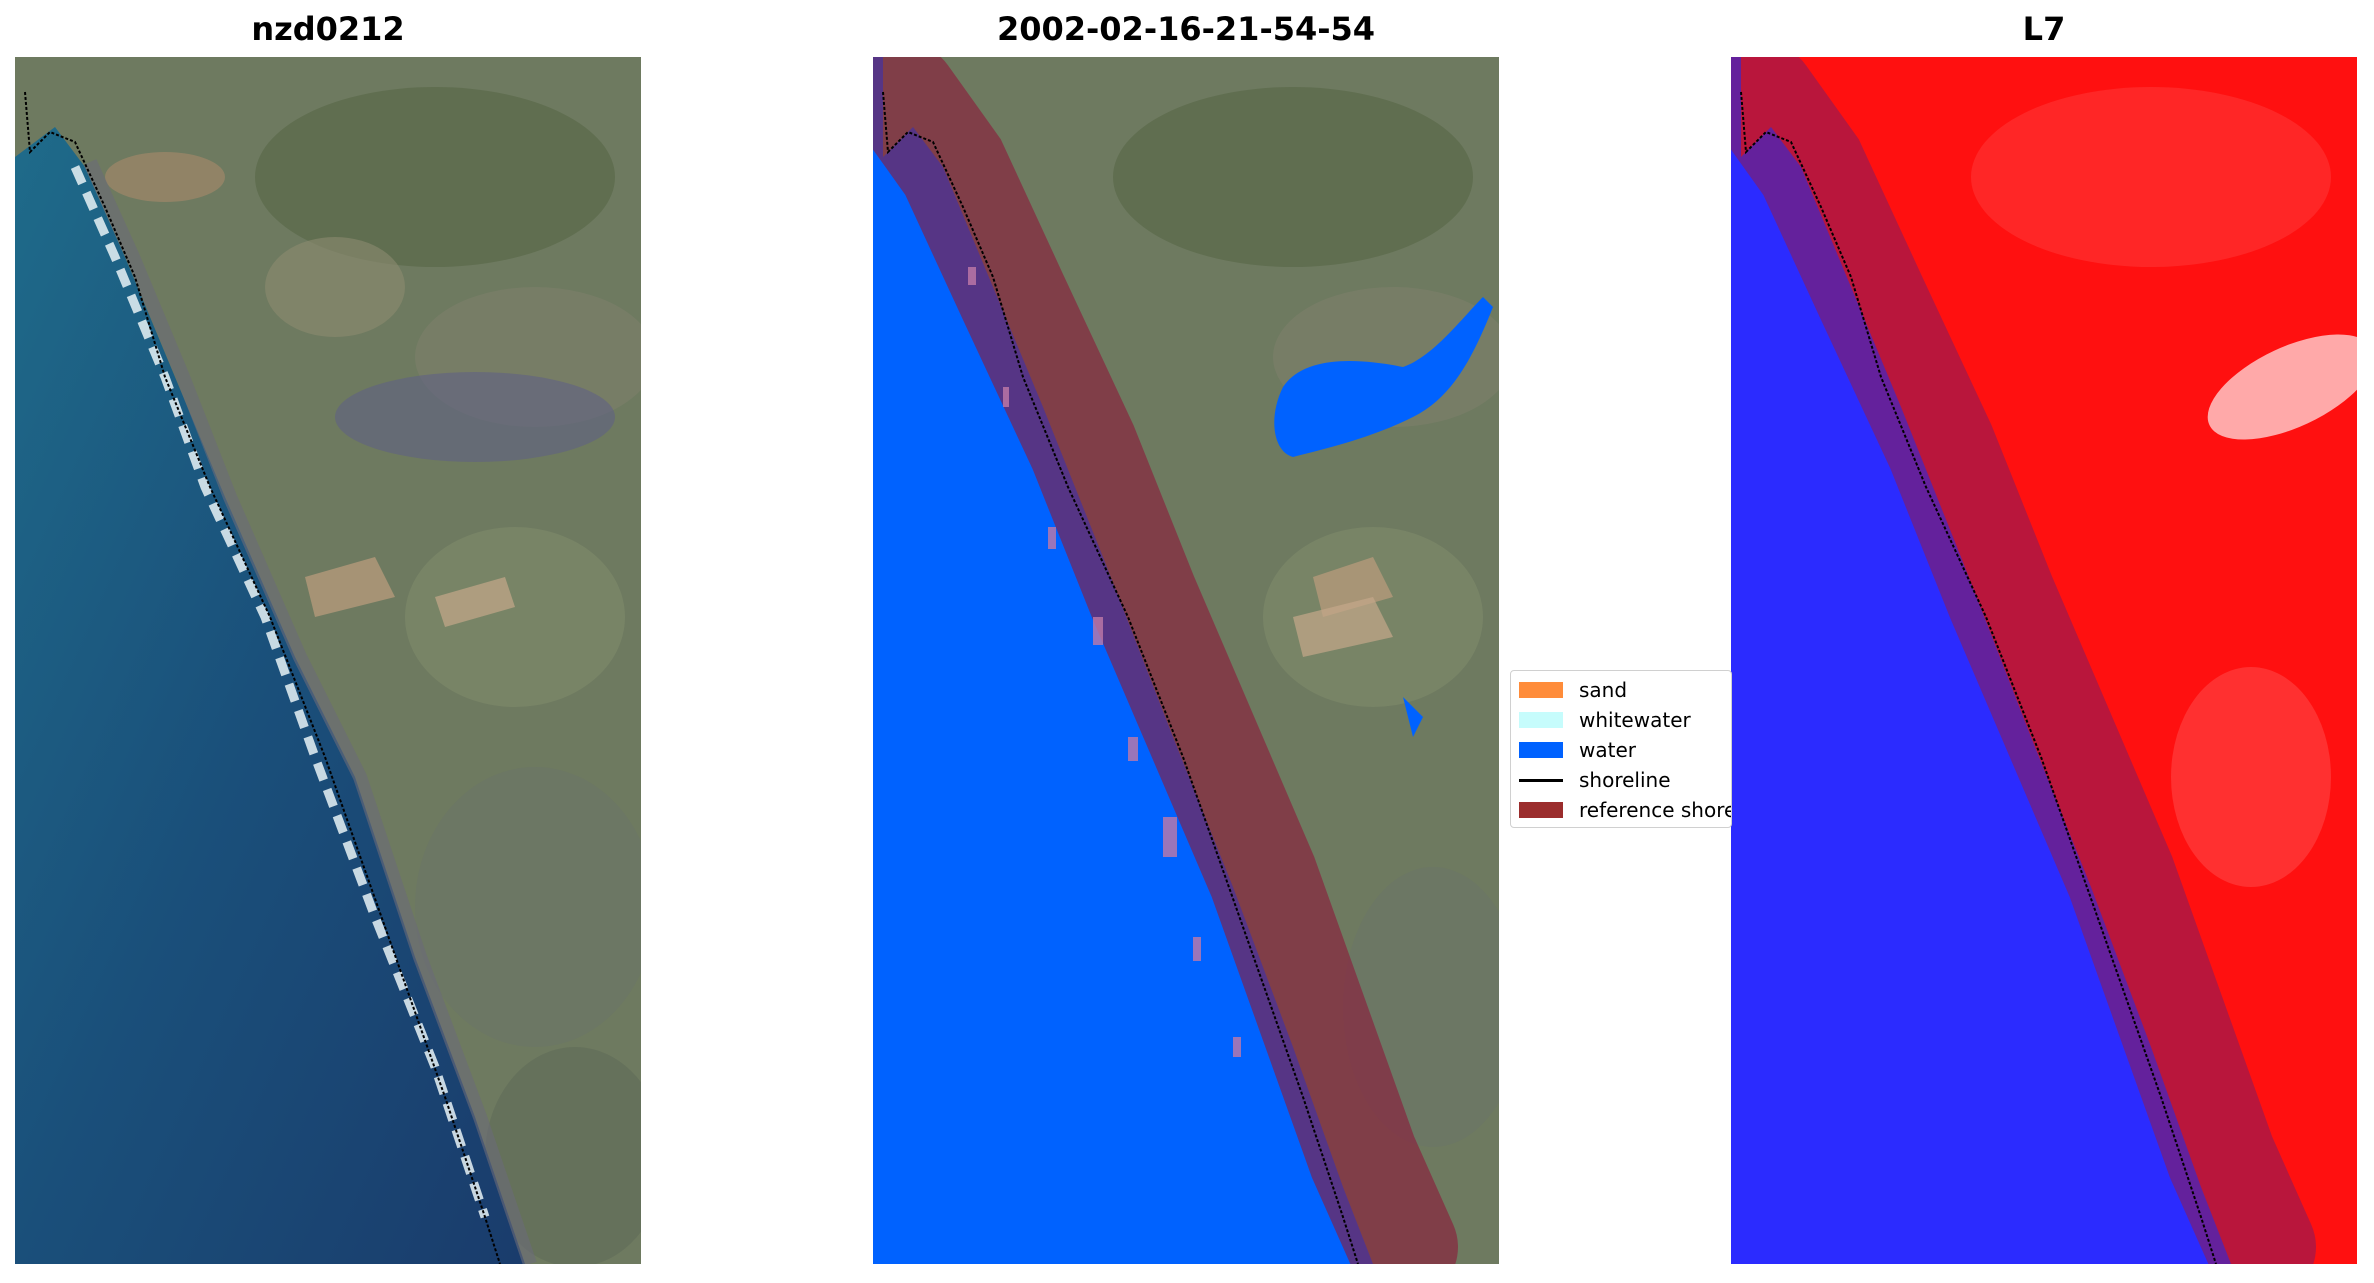 The height and width of the screenshot is (1283, 2374). What do you see at coordinates (1541, 690) in the screenshot?
I see `sand-swatch` at bounding box center [1541, 690].